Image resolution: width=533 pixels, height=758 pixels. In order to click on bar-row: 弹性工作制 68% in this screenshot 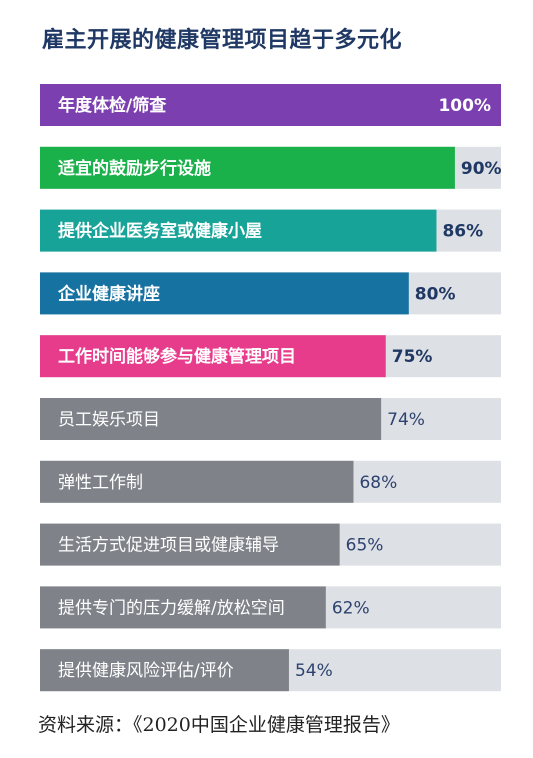, I will do `click(270, 481)`.